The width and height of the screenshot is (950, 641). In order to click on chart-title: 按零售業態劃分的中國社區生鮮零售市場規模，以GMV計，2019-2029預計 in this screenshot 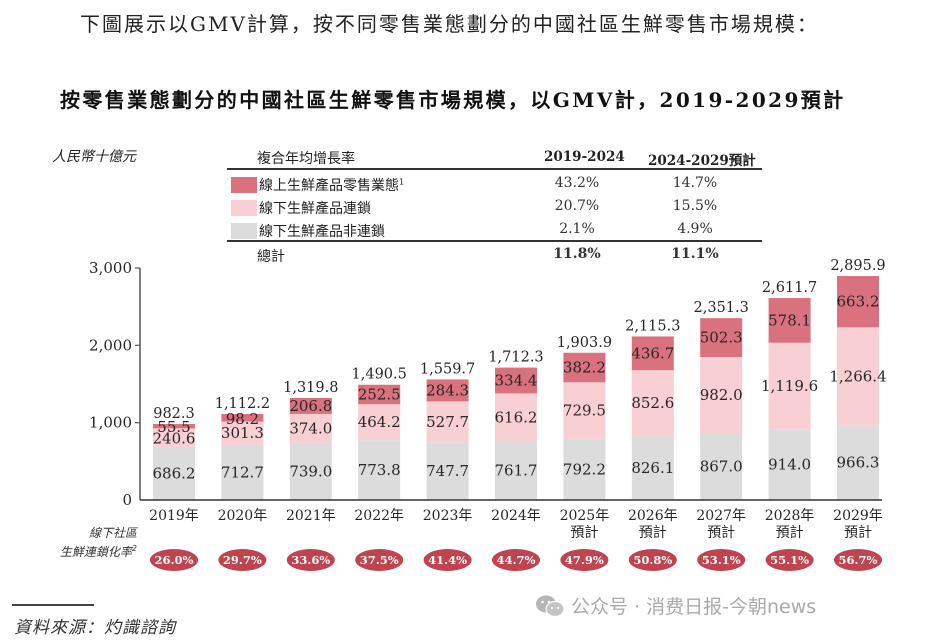, I will do `click(453, 100)`.